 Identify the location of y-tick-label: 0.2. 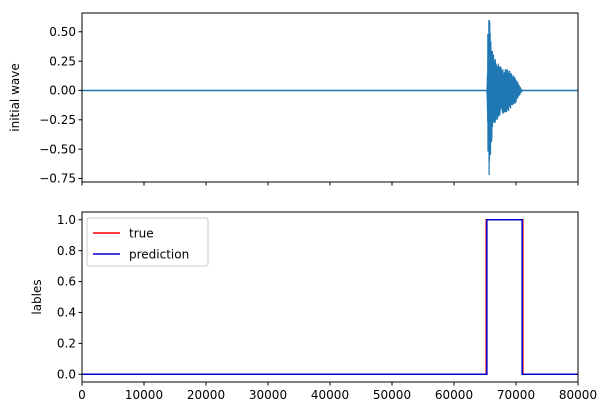
(66, 344).